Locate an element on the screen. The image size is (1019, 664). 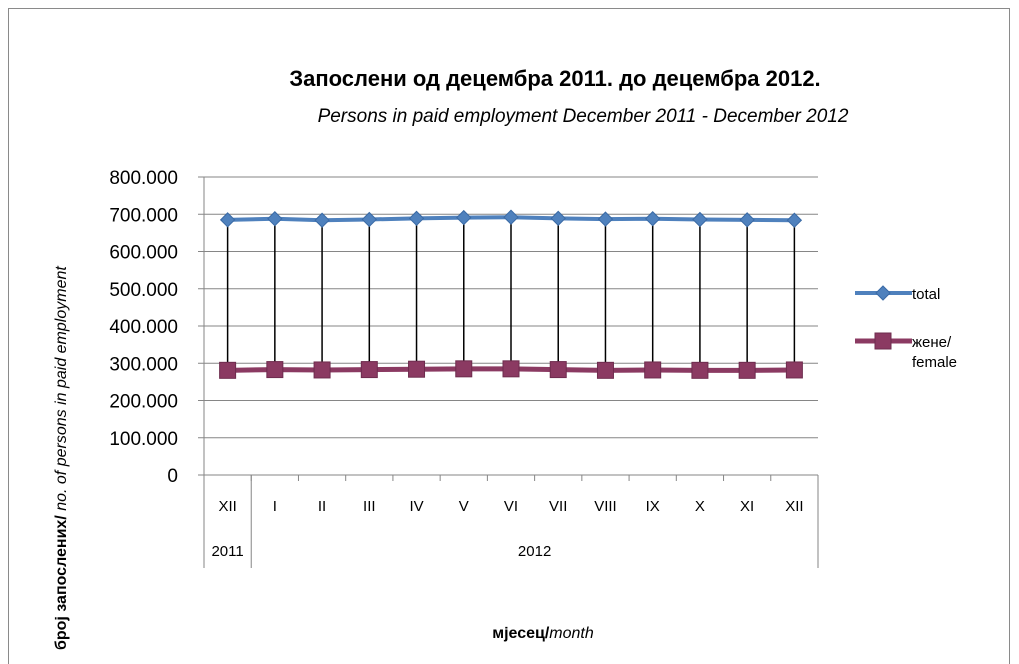
legend-label: total is located at coordinates (926, 294).